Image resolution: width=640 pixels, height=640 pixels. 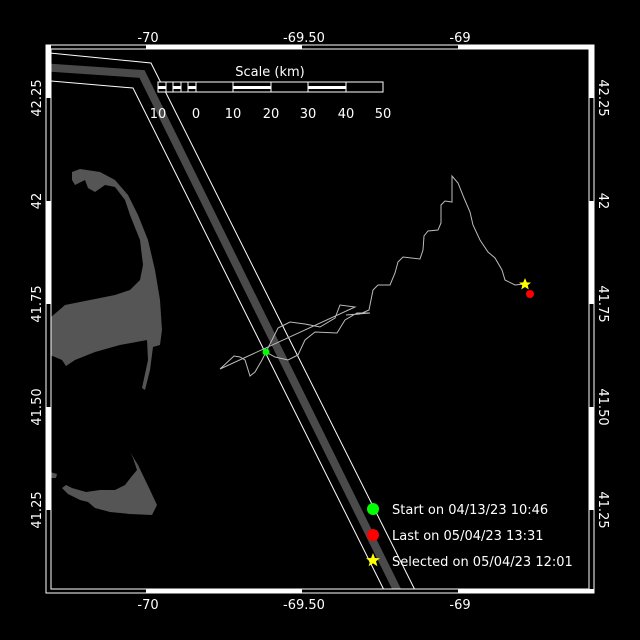 I want to click on cape-cod-land, so click(x=106, y=279).